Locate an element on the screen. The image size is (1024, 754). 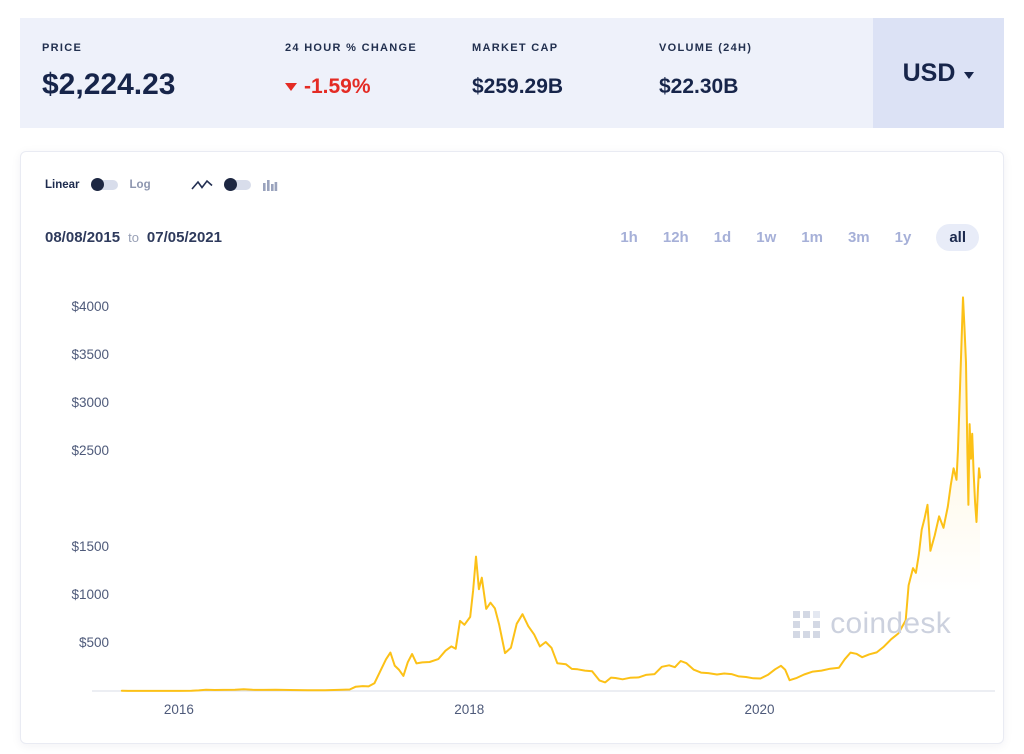
linear-scale-label: Linear is located at coordinates (62, 185).